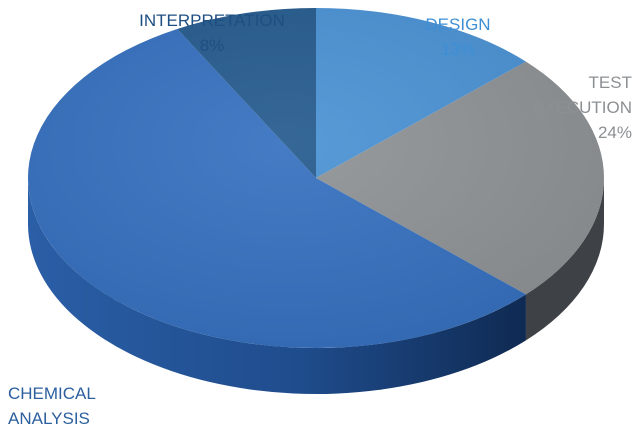 The width and height of the screenshot is (643, 428). What do you see at coordinates (610, 82) in the screenshot?
I see `slice-label-1: TEST` at bounding box center [610, 82].